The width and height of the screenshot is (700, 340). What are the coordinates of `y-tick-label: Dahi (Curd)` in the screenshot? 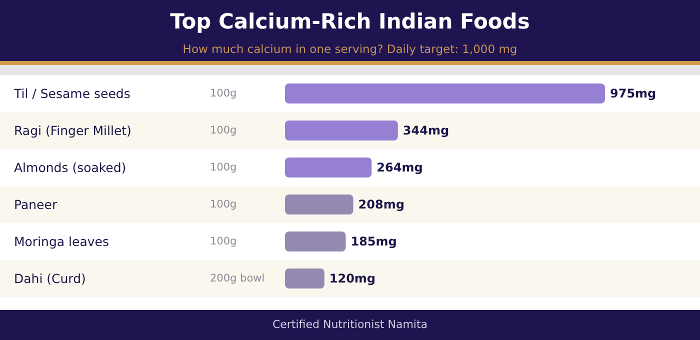 It's located at (50, 278).